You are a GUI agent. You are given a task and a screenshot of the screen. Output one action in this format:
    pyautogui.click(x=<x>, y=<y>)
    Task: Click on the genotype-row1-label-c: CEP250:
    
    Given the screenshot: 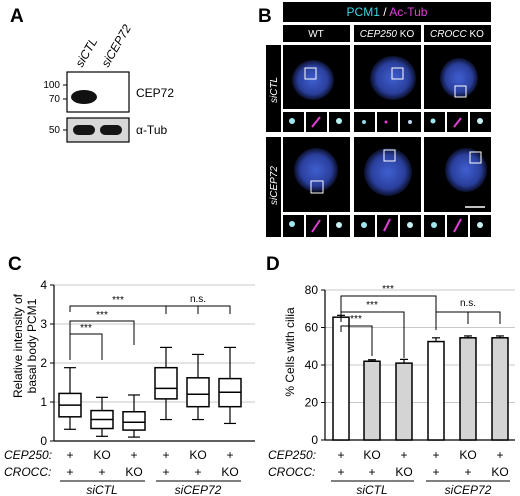 What is the action you would take?
    pyautogui.click(x=28, y=455)
    